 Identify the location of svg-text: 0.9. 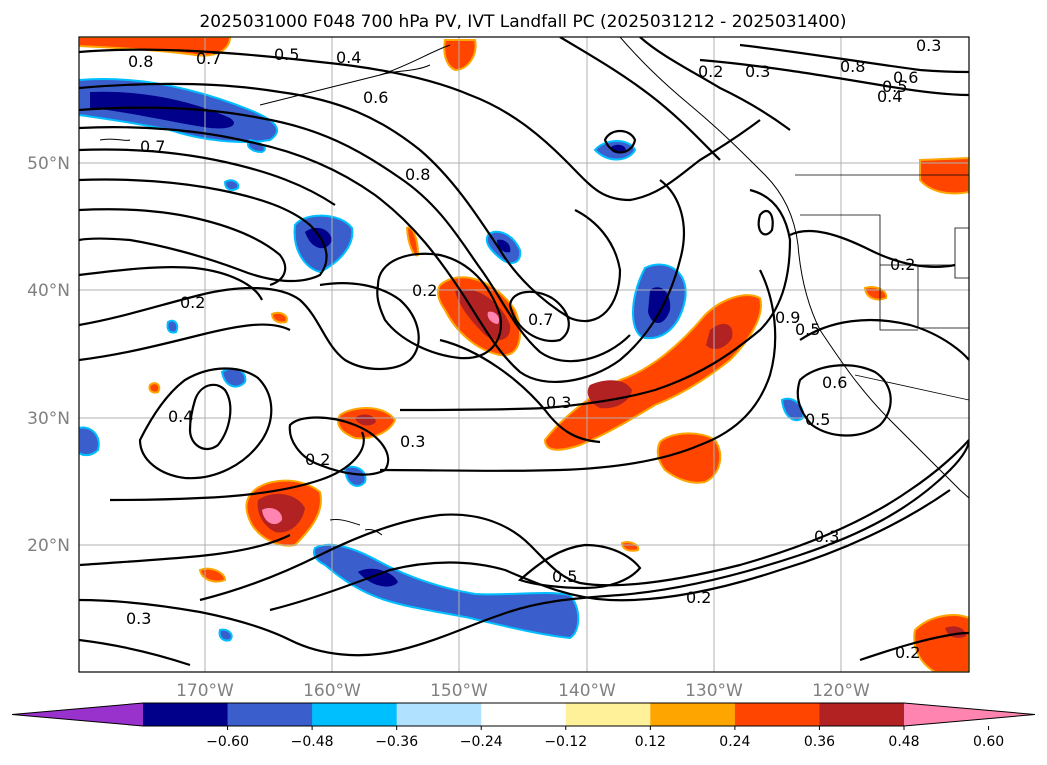
(787, 317).